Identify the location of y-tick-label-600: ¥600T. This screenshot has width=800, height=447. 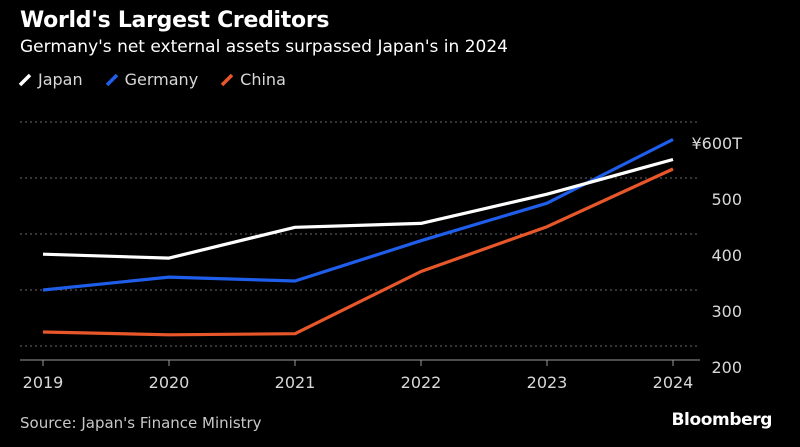
(717, 143).